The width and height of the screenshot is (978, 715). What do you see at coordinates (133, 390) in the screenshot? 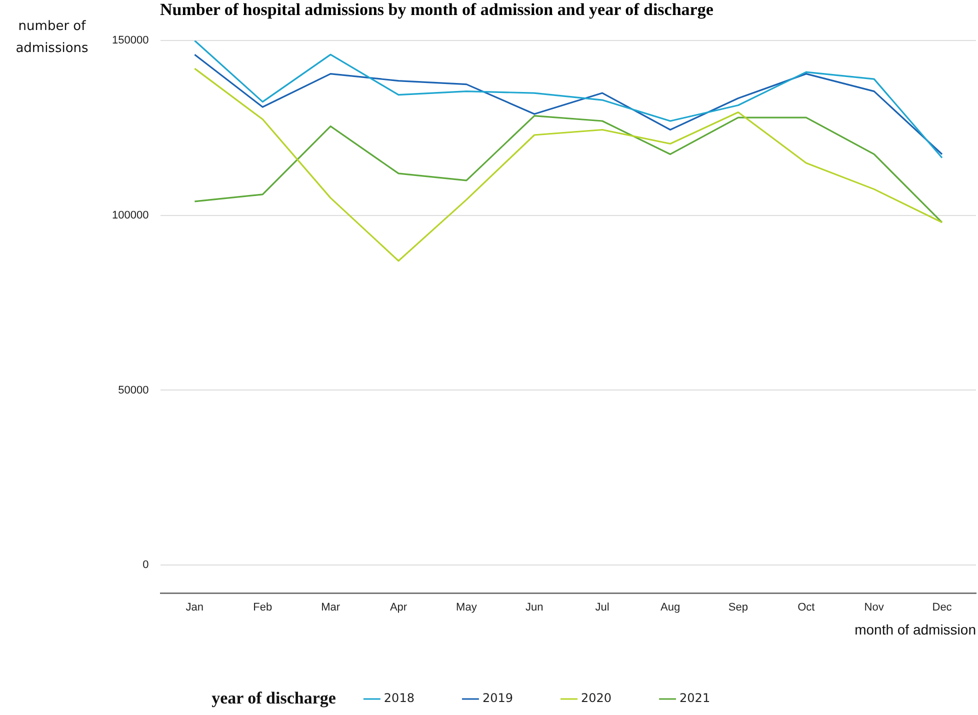
I see `y-tick-label: 50000` at bounding box center [133, 390].